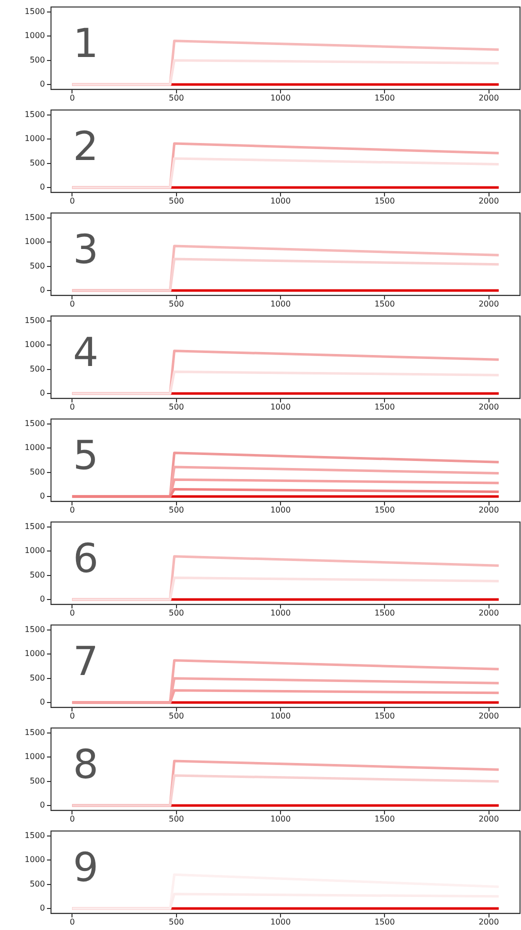  Describe the element at coordinates (85, 868) in the screenshot. I see `annotation: 9` at that location.